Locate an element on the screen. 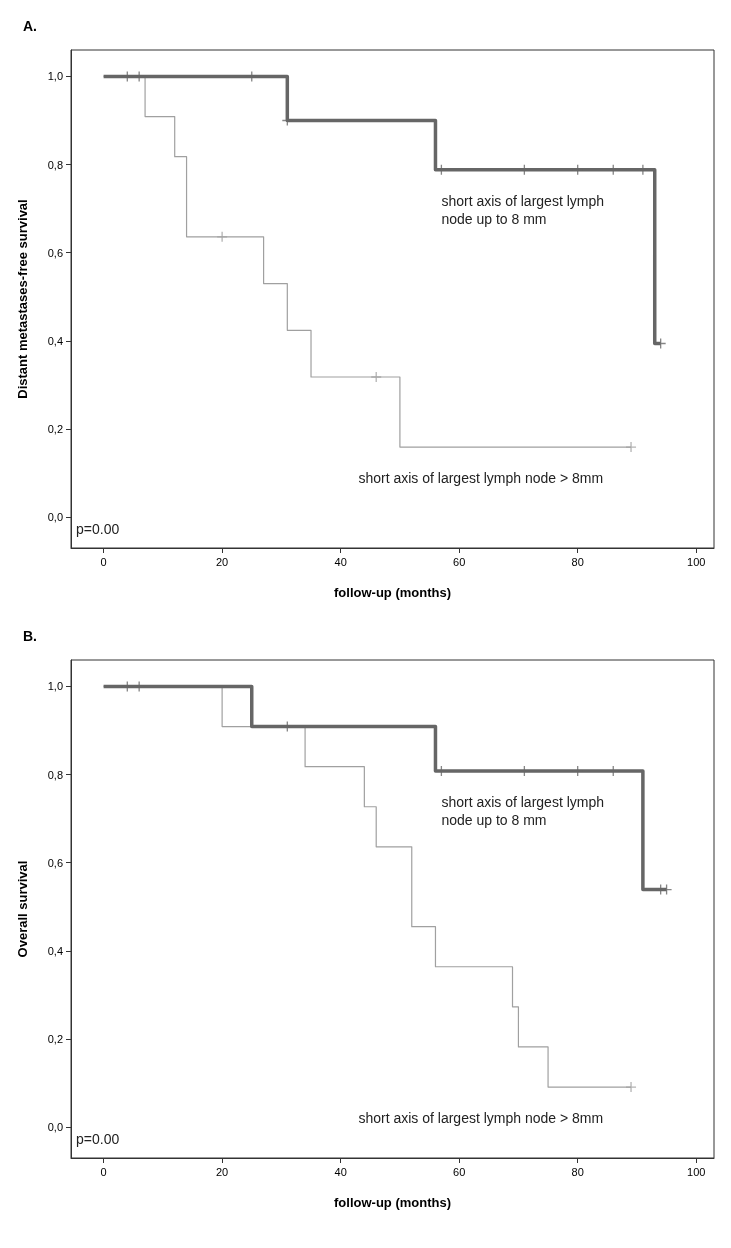  chart-title: A. is located at coordinates (30, 26).